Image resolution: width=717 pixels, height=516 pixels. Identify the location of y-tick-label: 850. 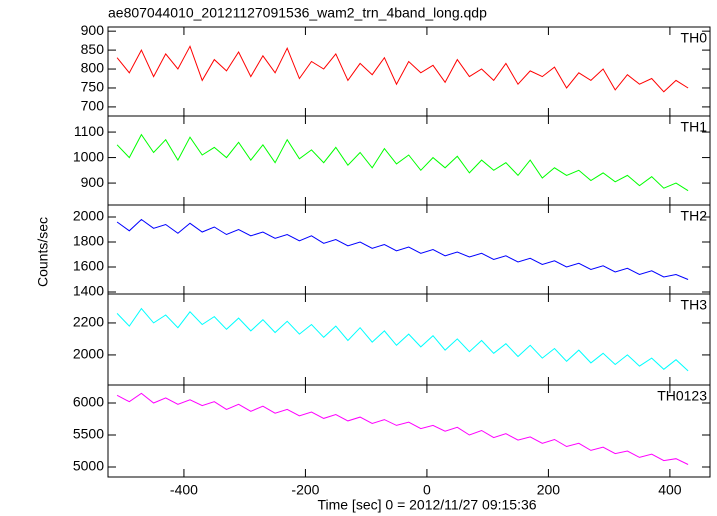
(93, 49).